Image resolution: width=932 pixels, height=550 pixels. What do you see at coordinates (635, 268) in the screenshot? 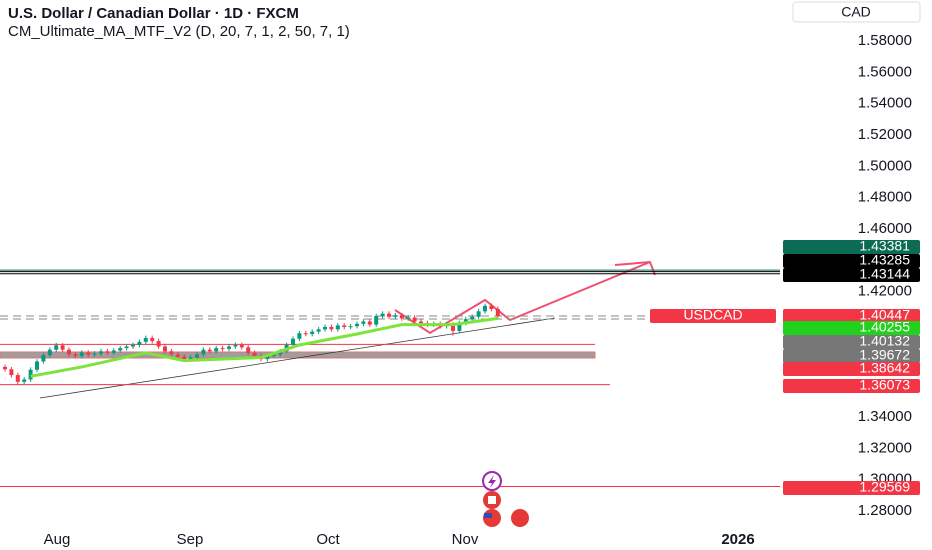
I see `arrow-head` at bounding box center [635, 268].